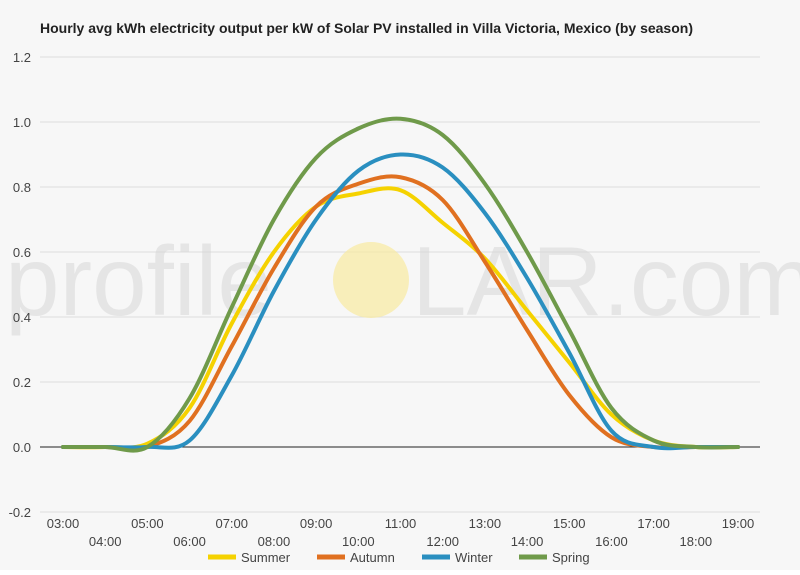 The image size is (800, 575). What do you see at coordinates (22, 447) in the screenshot?
I see `y-tick-label: 0.0` at bounding box center [22, 447].